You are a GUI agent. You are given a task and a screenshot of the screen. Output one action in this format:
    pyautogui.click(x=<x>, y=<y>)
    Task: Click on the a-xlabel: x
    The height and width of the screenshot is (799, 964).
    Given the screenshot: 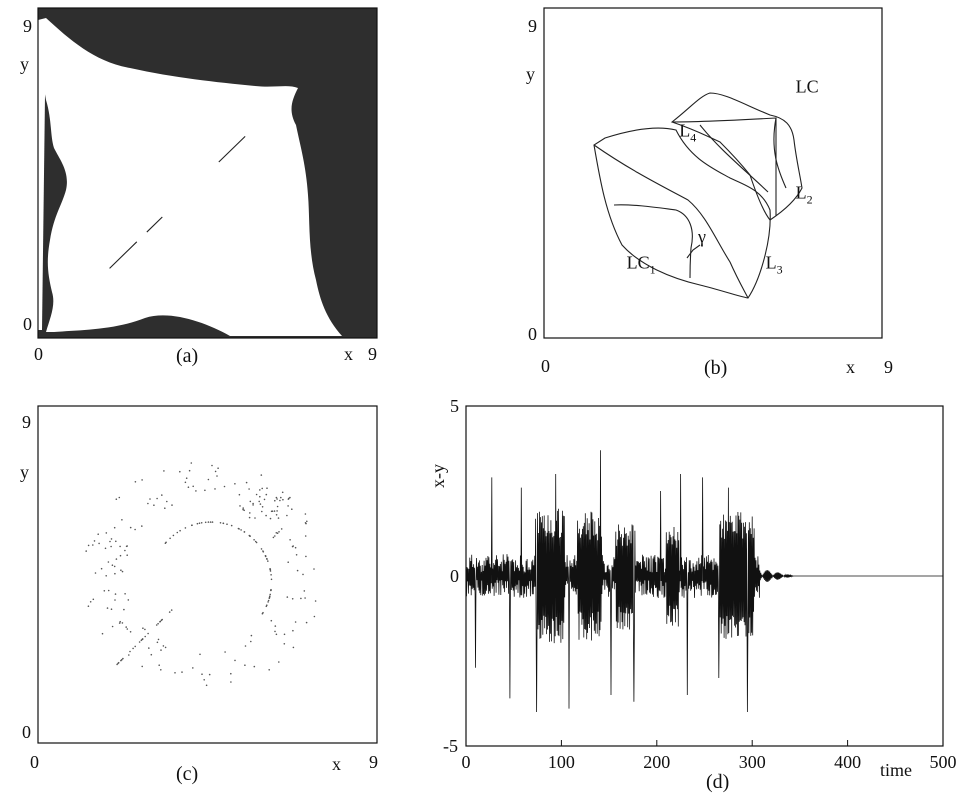 What is the action you would take?
    pyautogui.click(x=348, y=354)
    